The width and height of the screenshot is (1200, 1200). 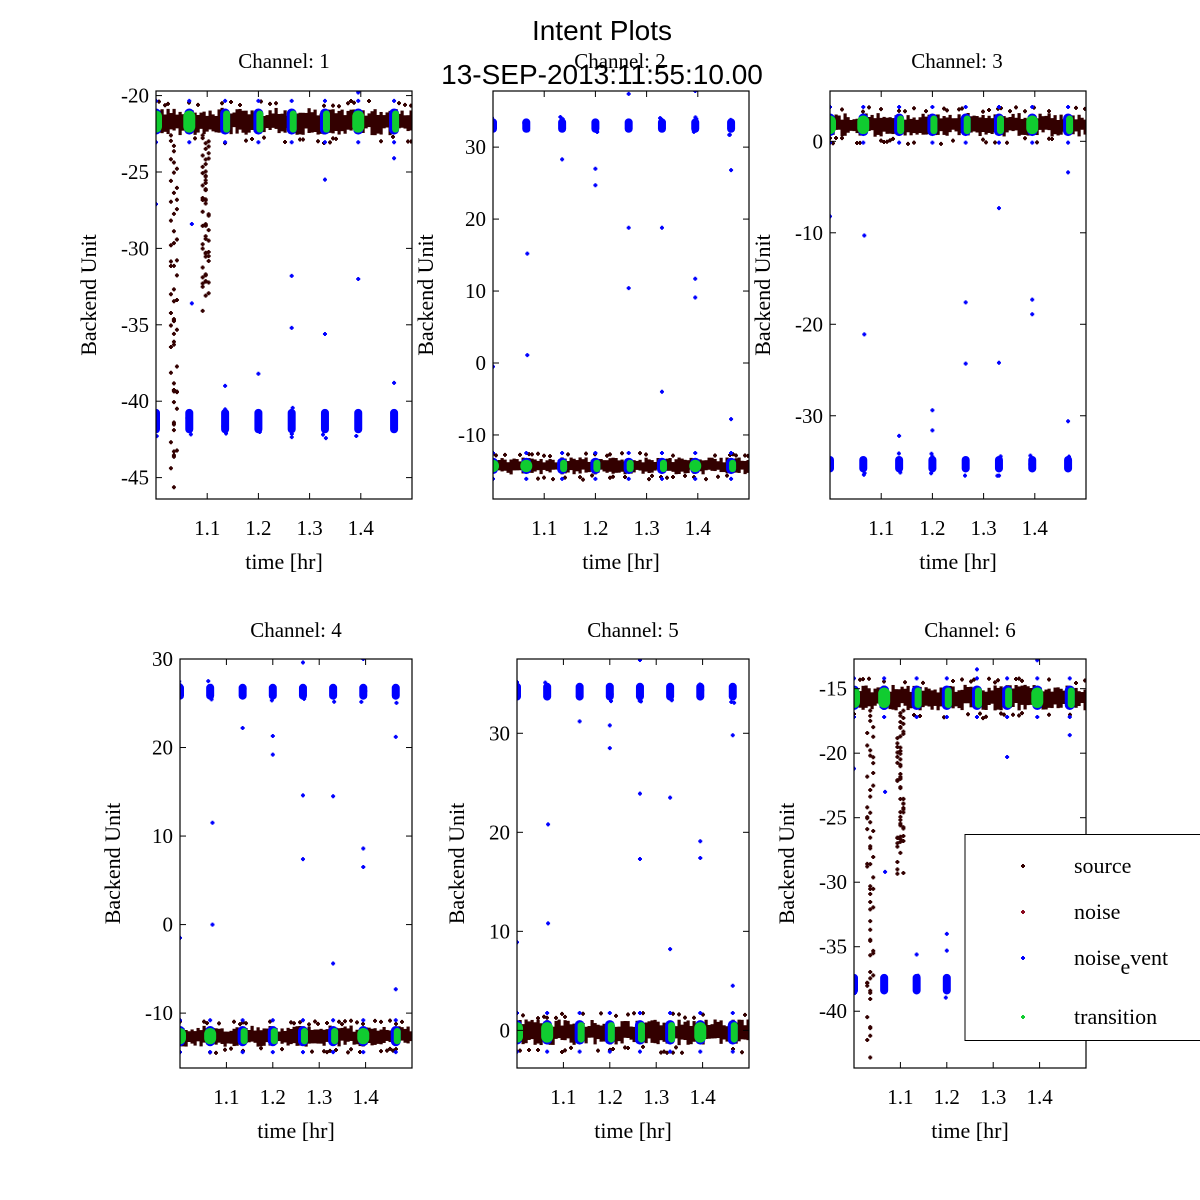 I want to click on x-tick-label: 1.1, so click(x=544, y=528).